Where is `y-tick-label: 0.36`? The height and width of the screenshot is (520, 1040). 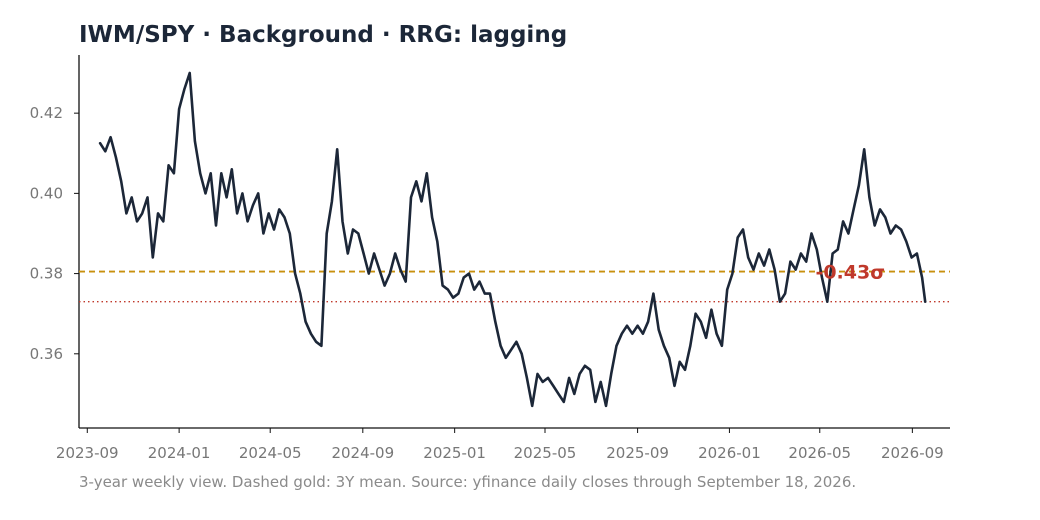
y-tick-label: 0.36 is located at coordinates (46, 354).